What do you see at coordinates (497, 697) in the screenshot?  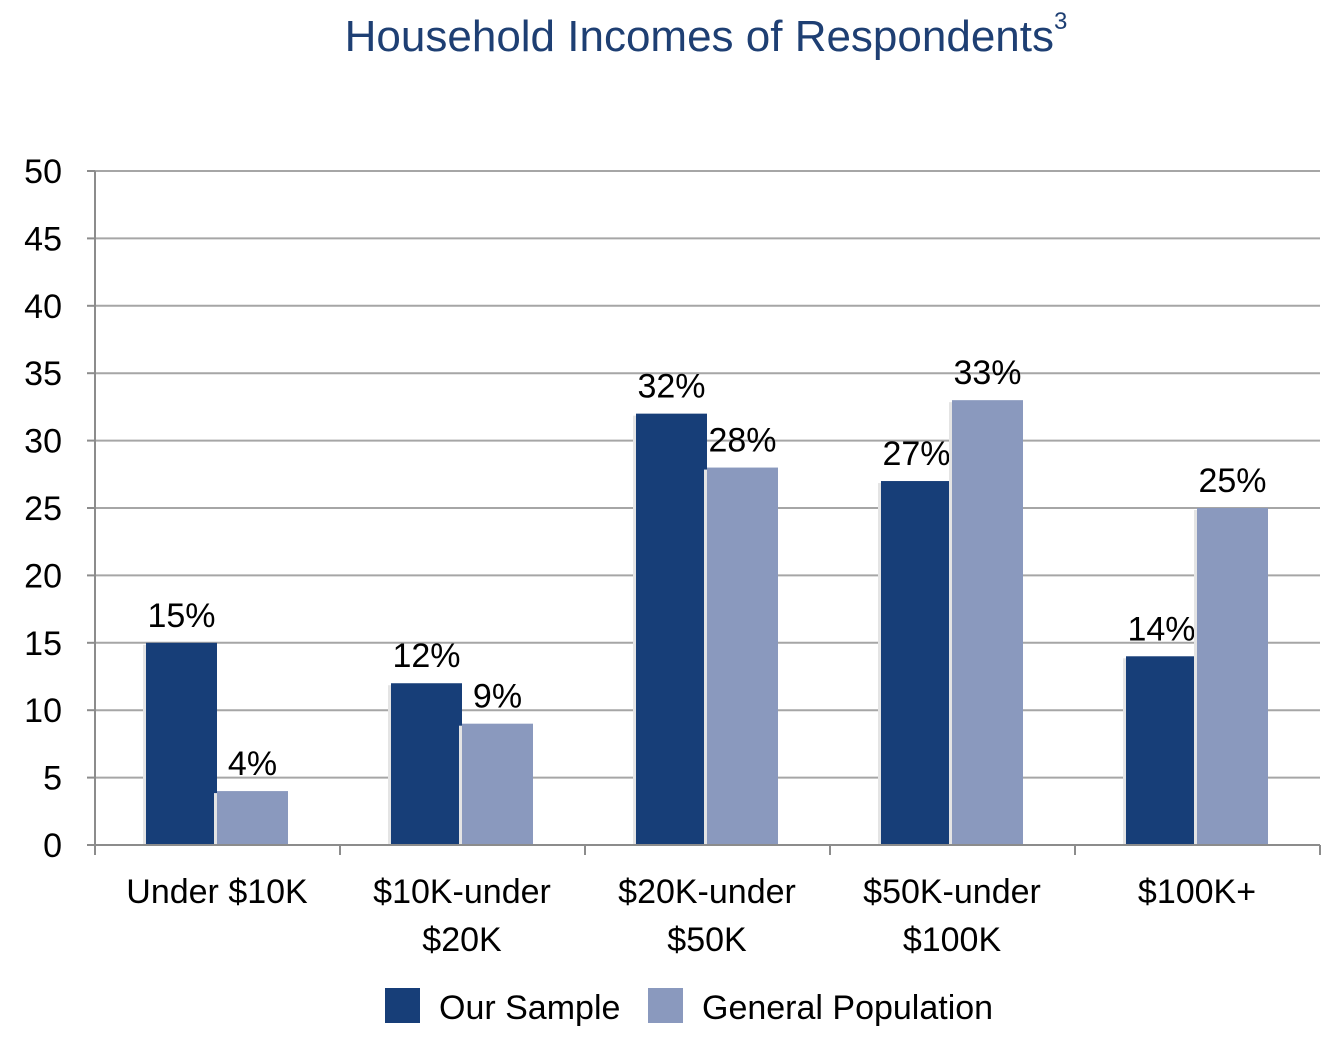 I see `data-label-general-population-1: 9%` at bounding box center [497, 697].